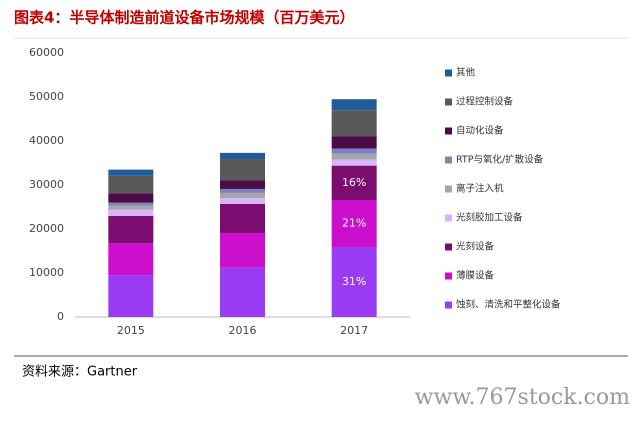 The image size is (642, 421). What do you see at coordinates (475, 276) in the screenshot?
I see `legend-label: 薄膜设备` at bounding box center [475, 276].